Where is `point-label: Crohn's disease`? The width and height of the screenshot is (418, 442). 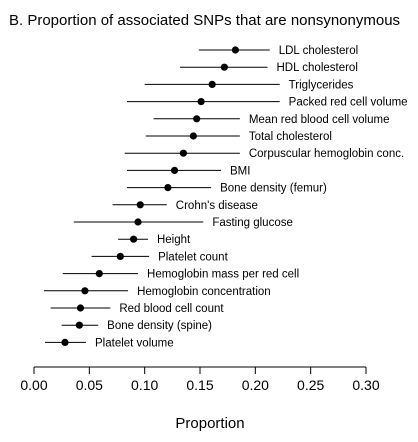
point-label: Crohn's disease is located at coordinates (217, 206).